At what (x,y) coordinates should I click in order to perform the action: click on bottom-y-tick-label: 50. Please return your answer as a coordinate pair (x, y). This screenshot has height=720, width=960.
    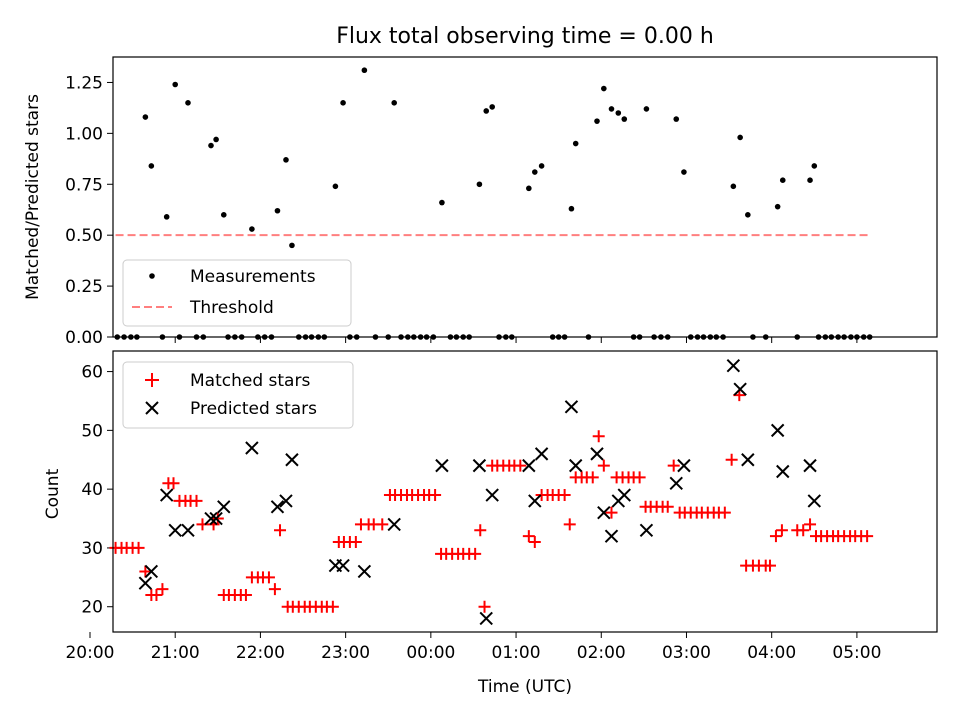
    Looking at the image, I should click on (92, 431).